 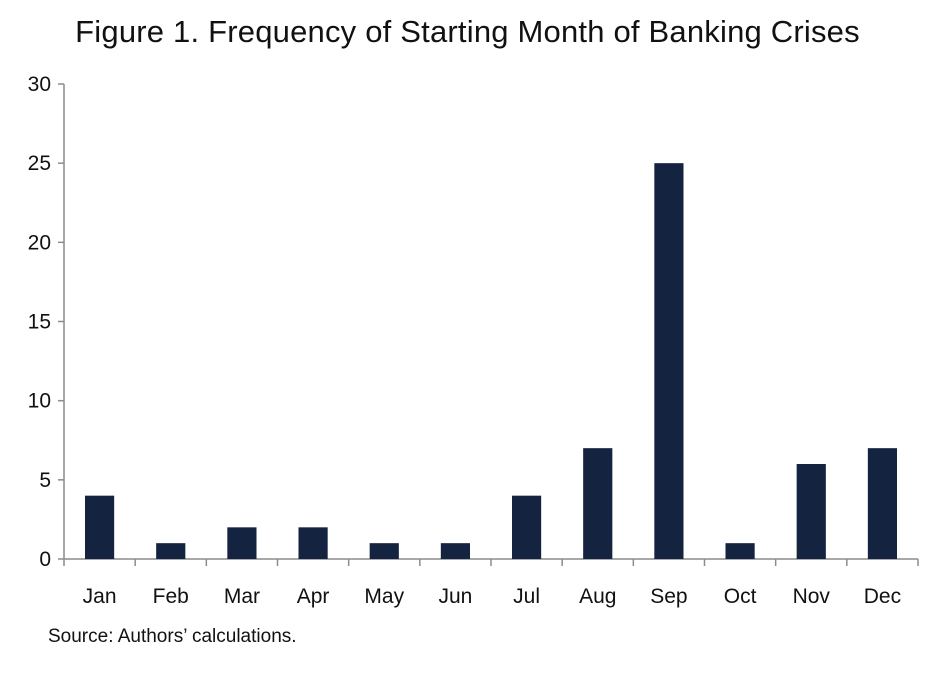 I want to click on bar-oct, so click(x=740, y=551).